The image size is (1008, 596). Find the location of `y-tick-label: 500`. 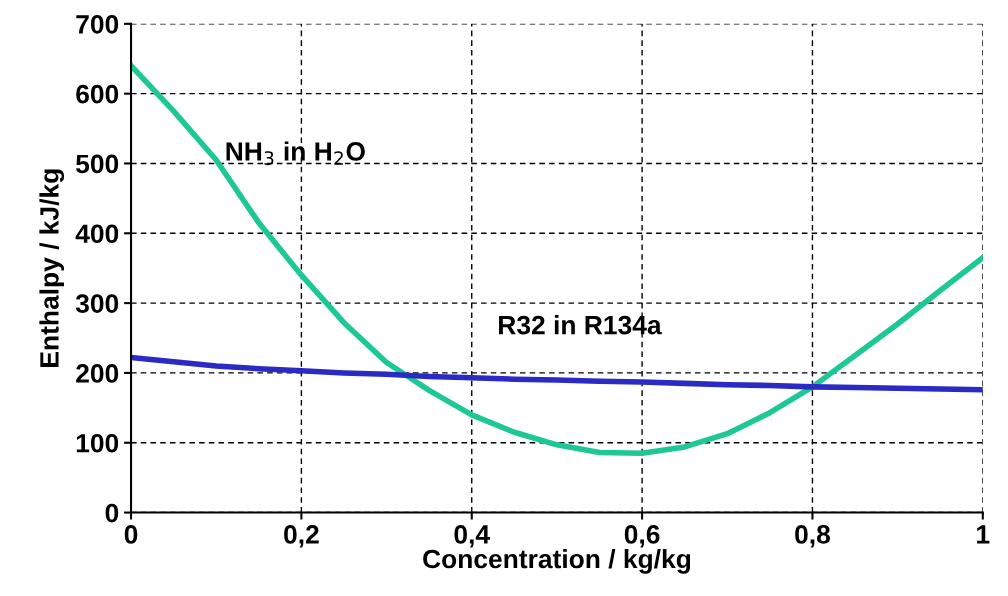

y-tick-label: 500 is located at coordinates (97, 164).